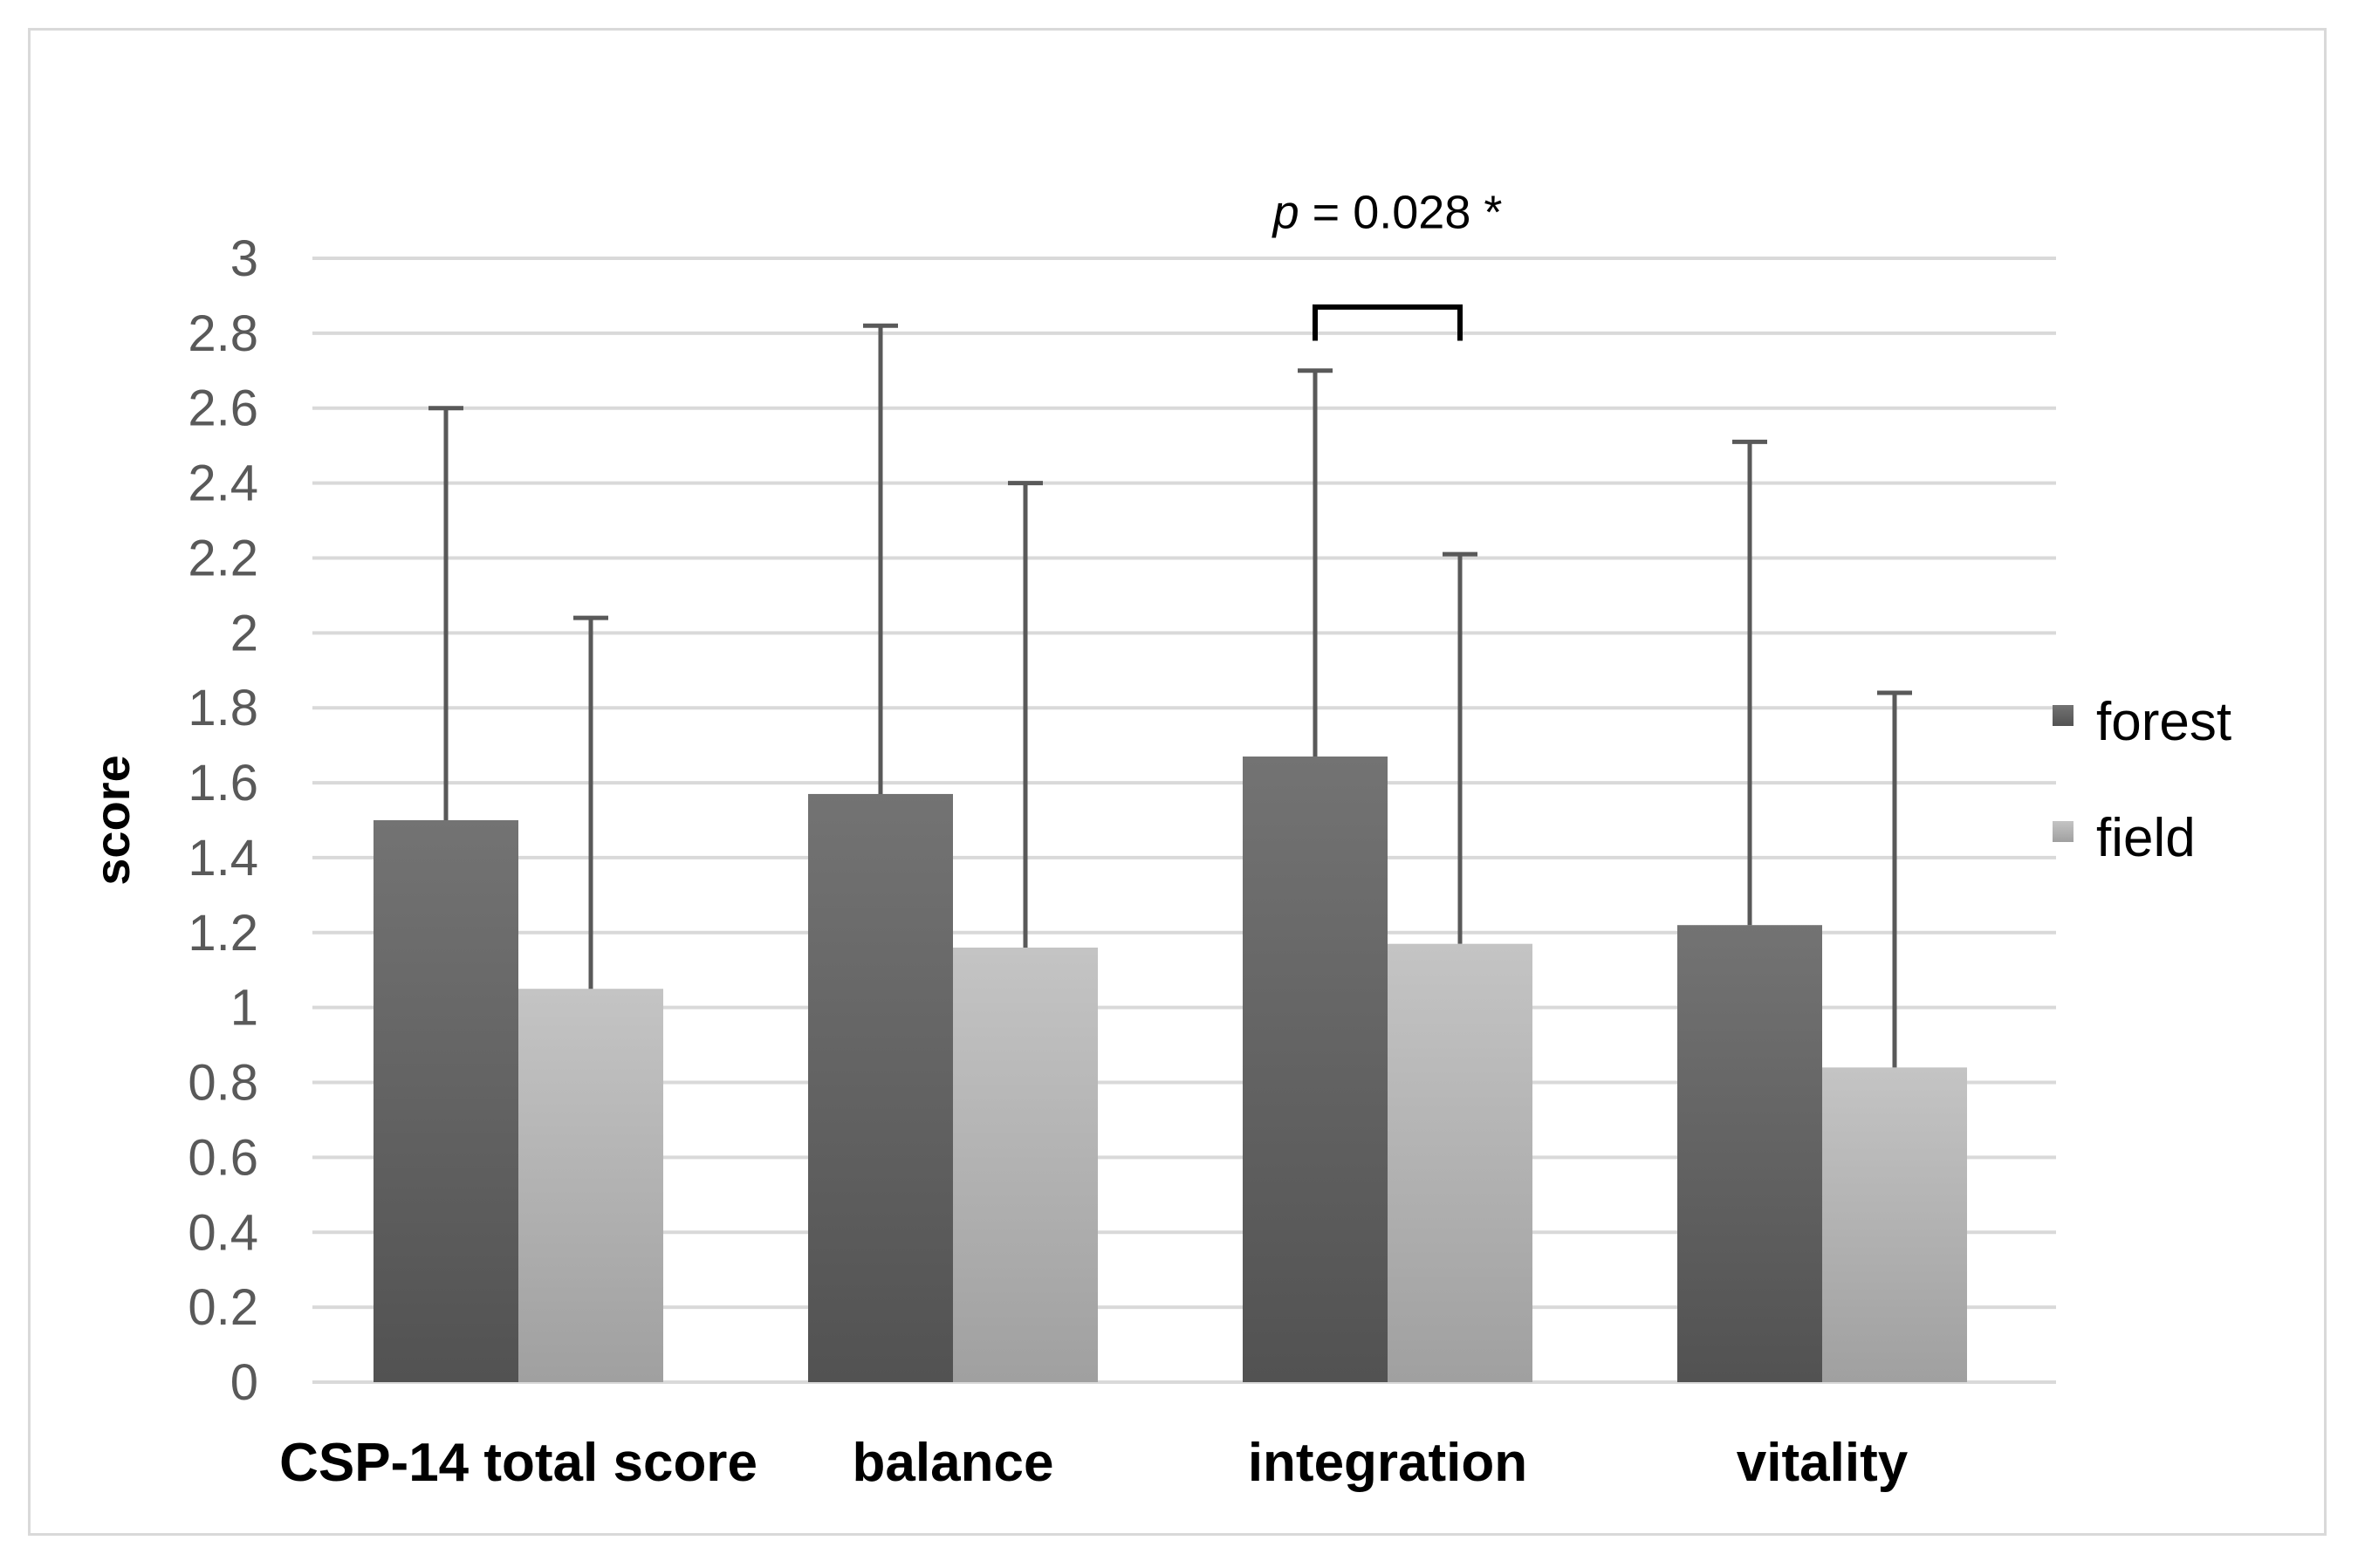  What do you see at coordinates (1388, 322) in the screenshot?
I see `significance-bracket` at bounding box center [1388, 322].